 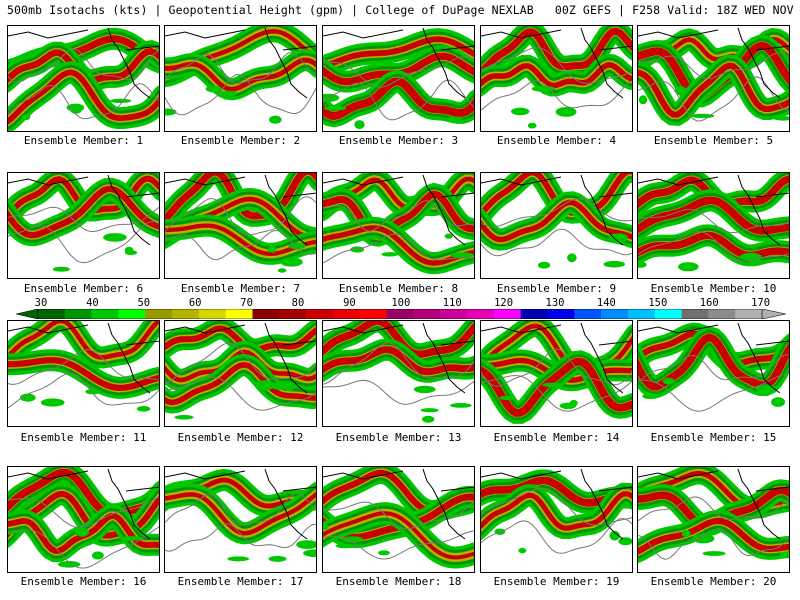 What do you see at coordinates (773, 314) in the screenshot?
I see `colorbar-arrow` at bounding box center [773, 314].